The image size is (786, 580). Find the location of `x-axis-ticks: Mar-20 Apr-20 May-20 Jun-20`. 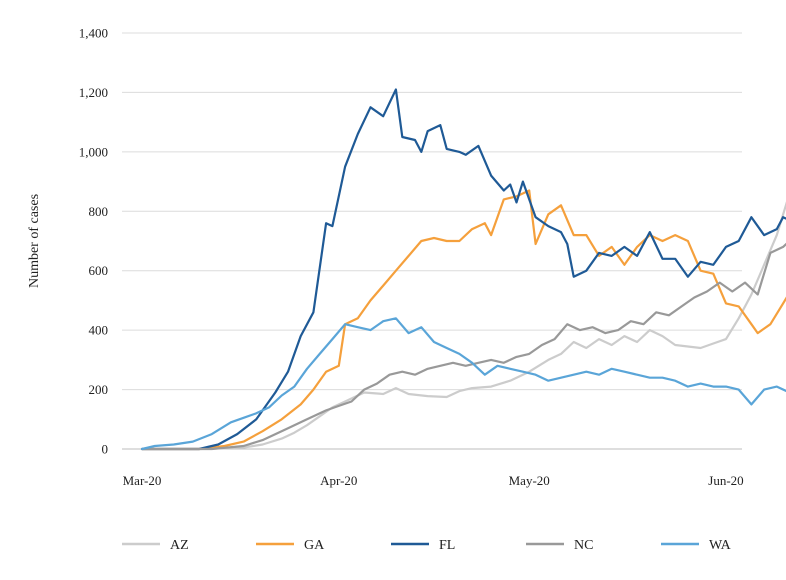

x-axis-ticks: Mar-20 Apr-20 May-20 Jun-20 is located at coordinates (433, 480).